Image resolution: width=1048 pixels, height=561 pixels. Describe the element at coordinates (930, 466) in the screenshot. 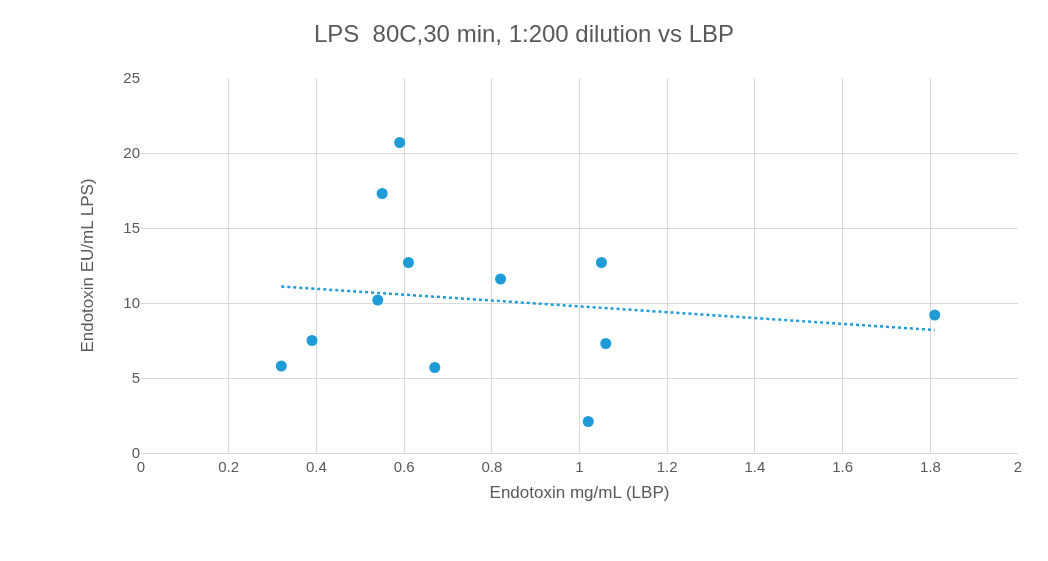

I see `x-tick-label: 1.8` at that location.